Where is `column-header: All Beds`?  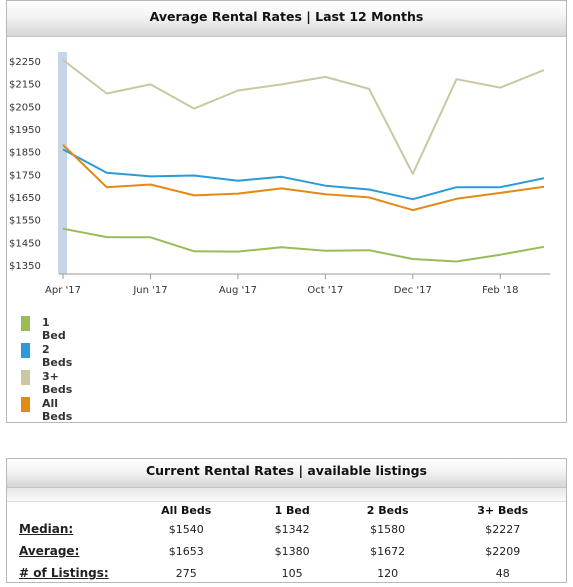 column-header: All Beds is located at coordinates (186, 510).